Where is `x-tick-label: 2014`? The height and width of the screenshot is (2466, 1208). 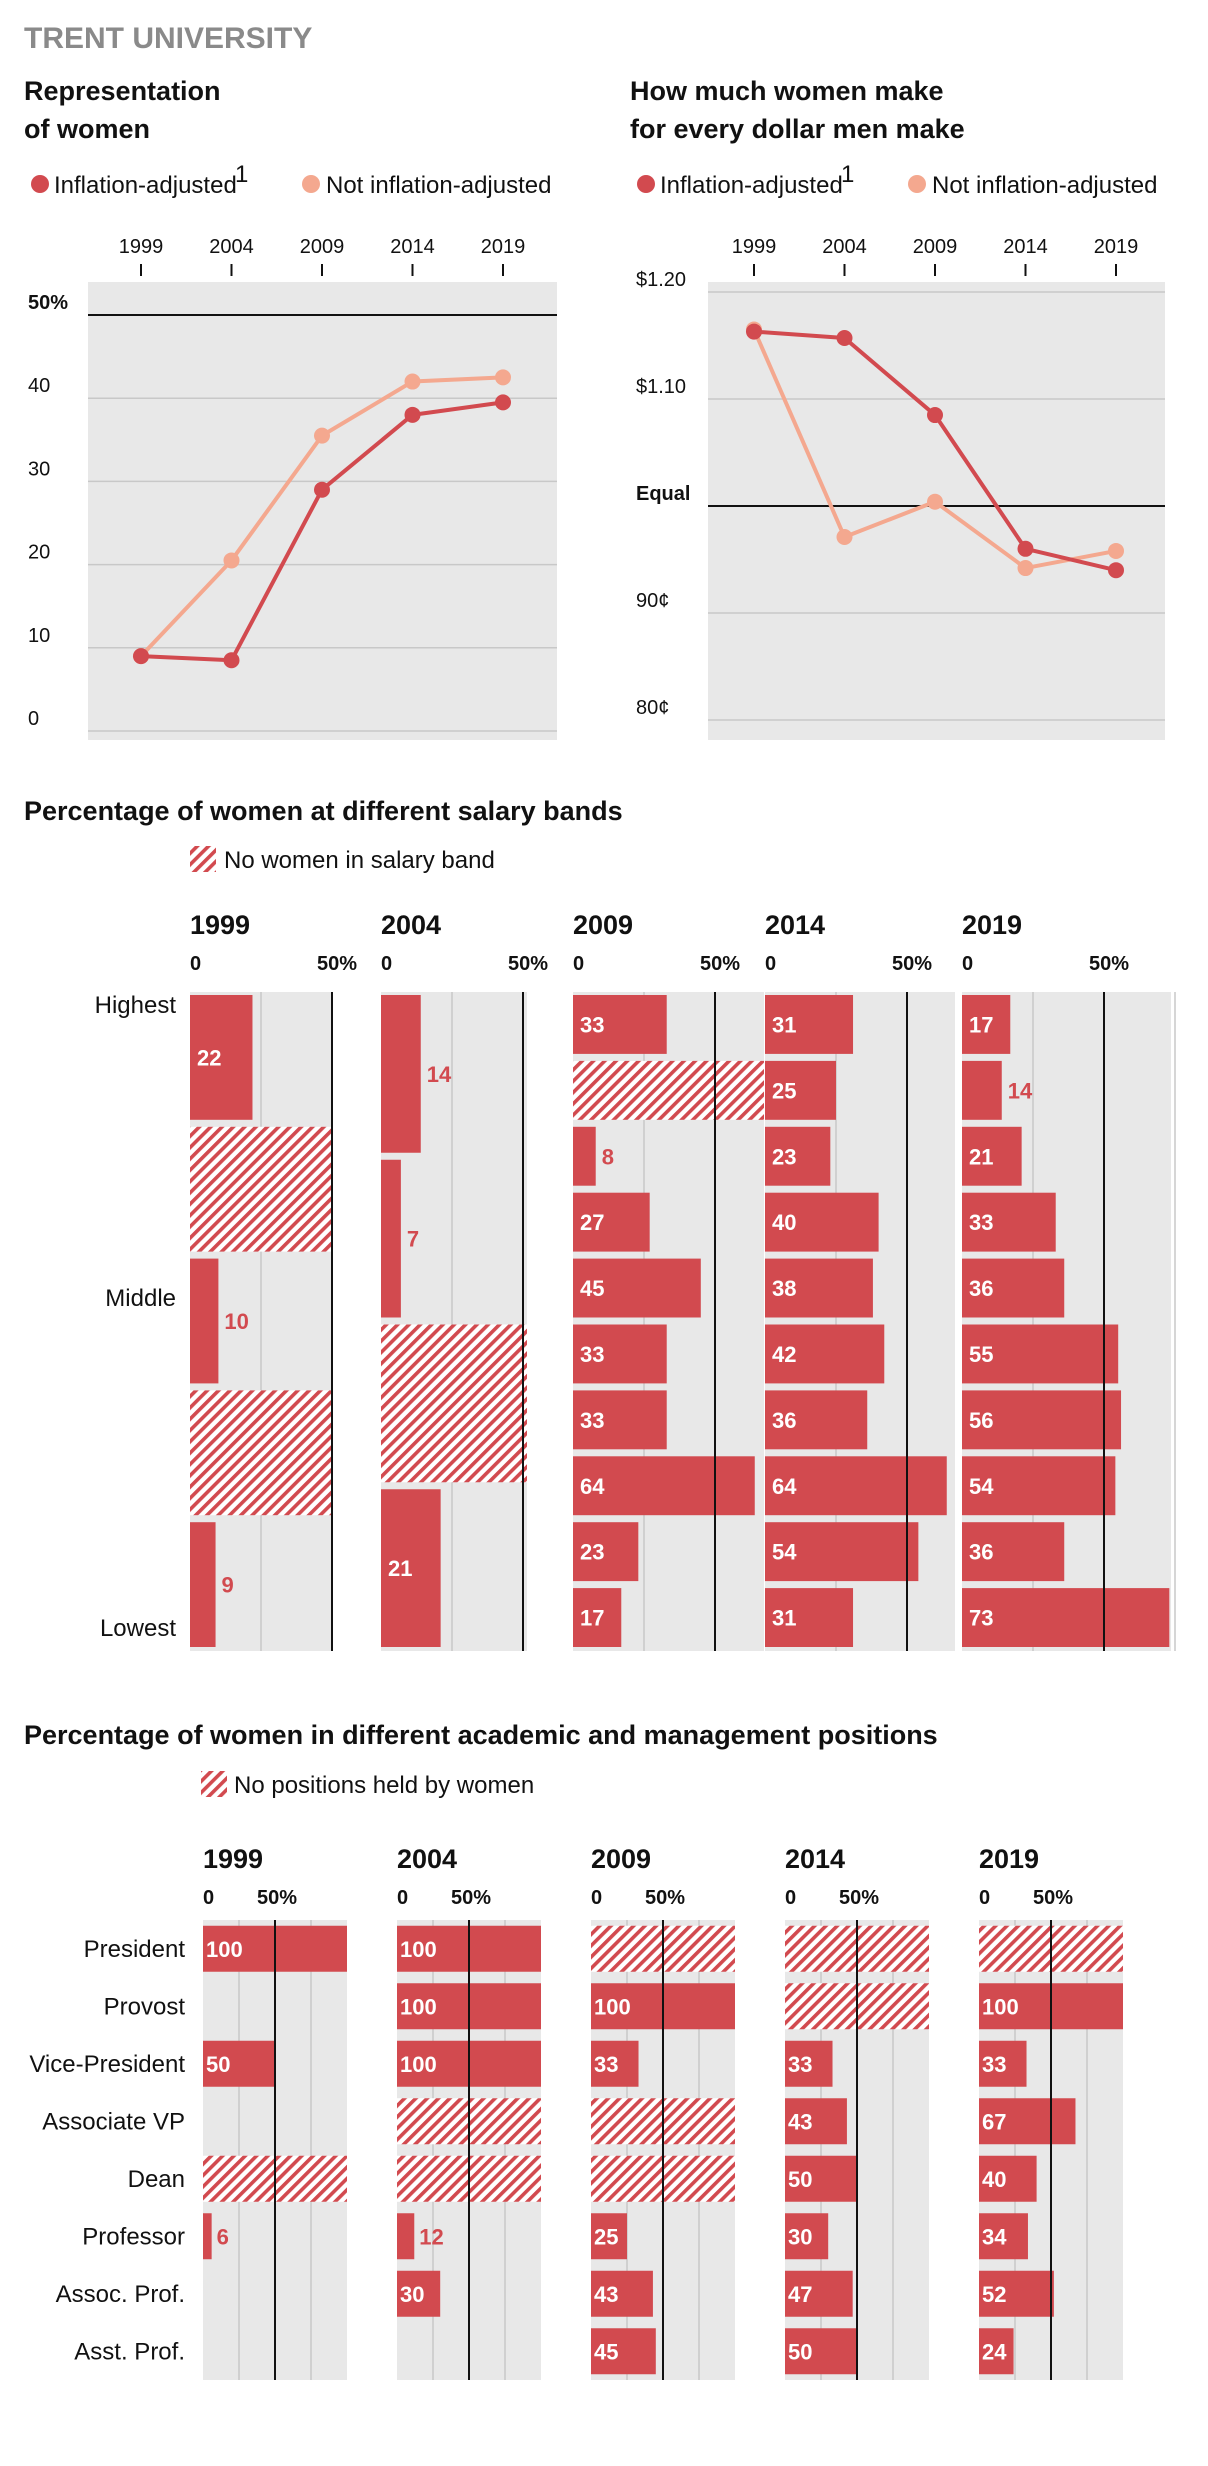
x-tick-label: 2014 is located at coordinates (412, 247).